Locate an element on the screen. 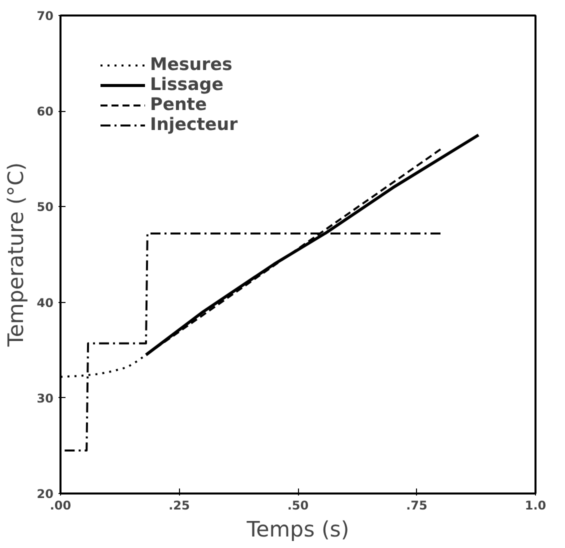 The image size is (565, 548). y-tick-label: 20 is located at coordinates (45, 494).